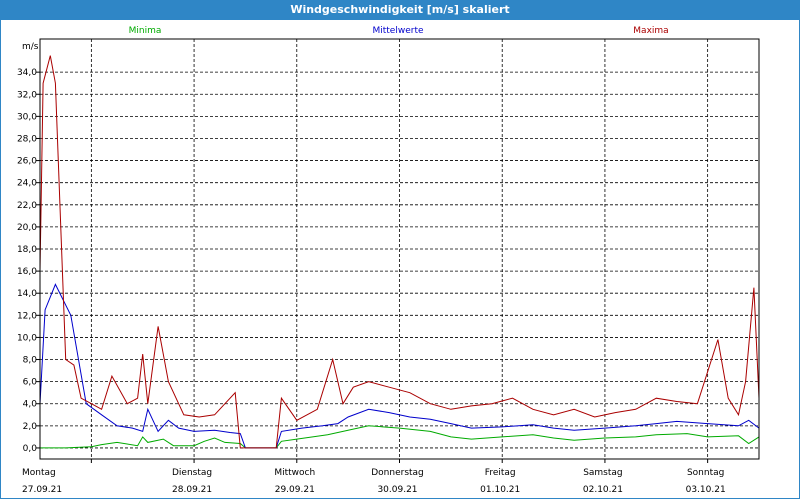  I want to click on y-tick-label: 34,0, so click(27, 73).